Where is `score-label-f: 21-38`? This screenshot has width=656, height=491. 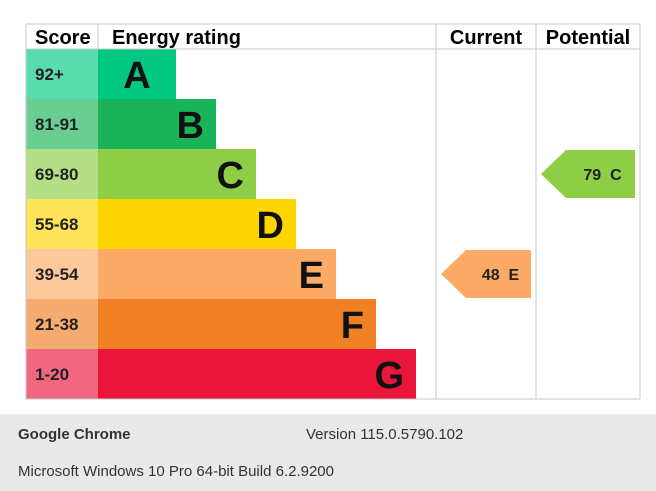
score-label-f: 21-38 is located at coordinates (56, 324).